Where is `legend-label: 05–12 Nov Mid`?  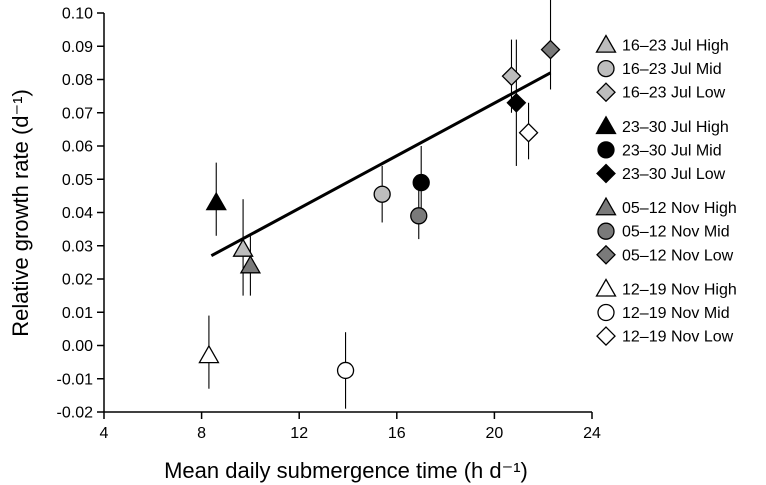 legend-label: 05–12 Nov Mid is located at coordinates (676, 232).